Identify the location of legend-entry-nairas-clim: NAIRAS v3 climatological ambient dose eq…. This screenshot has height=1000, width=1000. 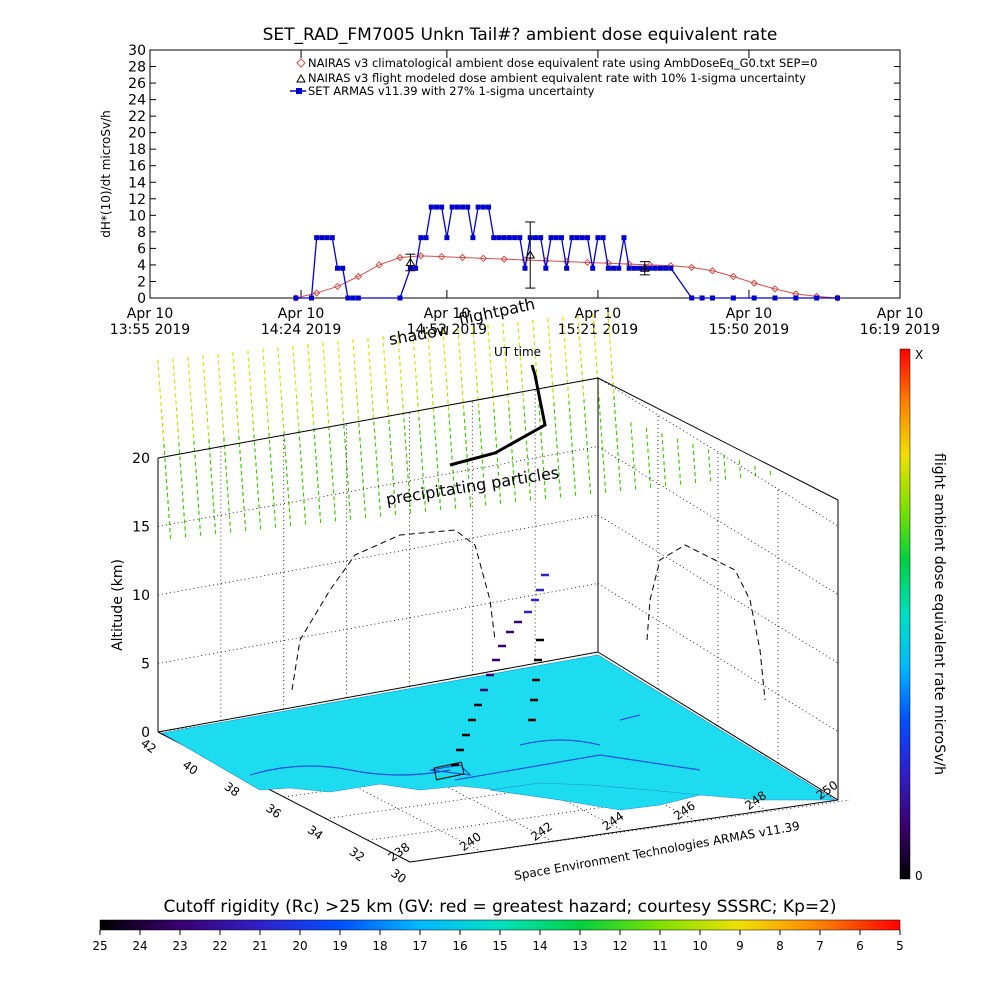
(556, 63).